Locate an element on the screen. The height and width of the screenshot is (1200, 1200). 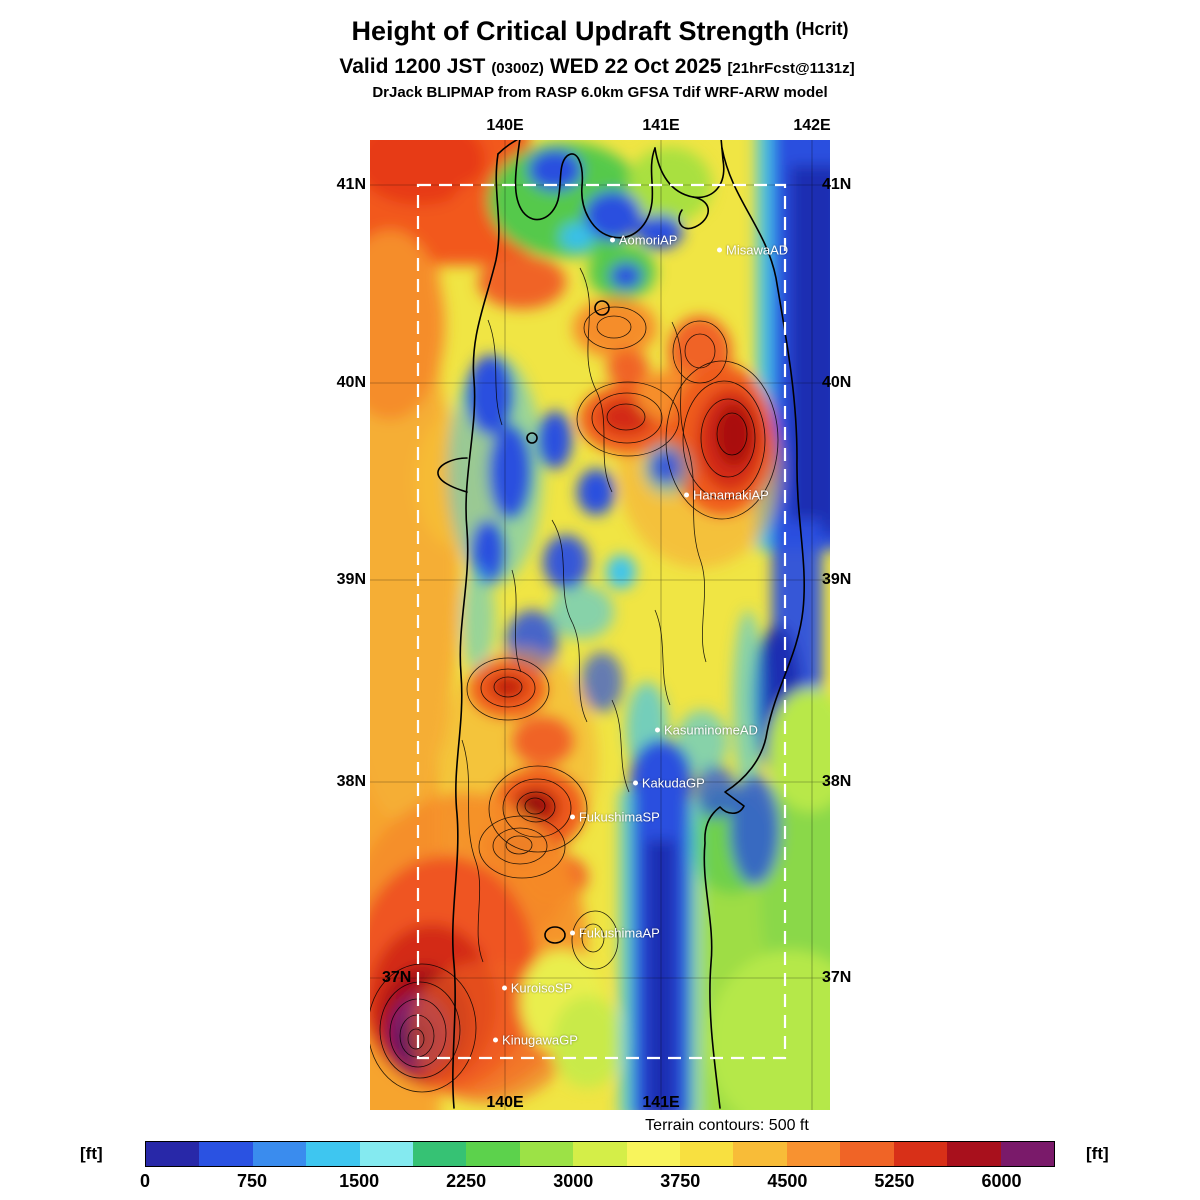
lon-label-140e-top: 140E is located at coordinates (505, 125).